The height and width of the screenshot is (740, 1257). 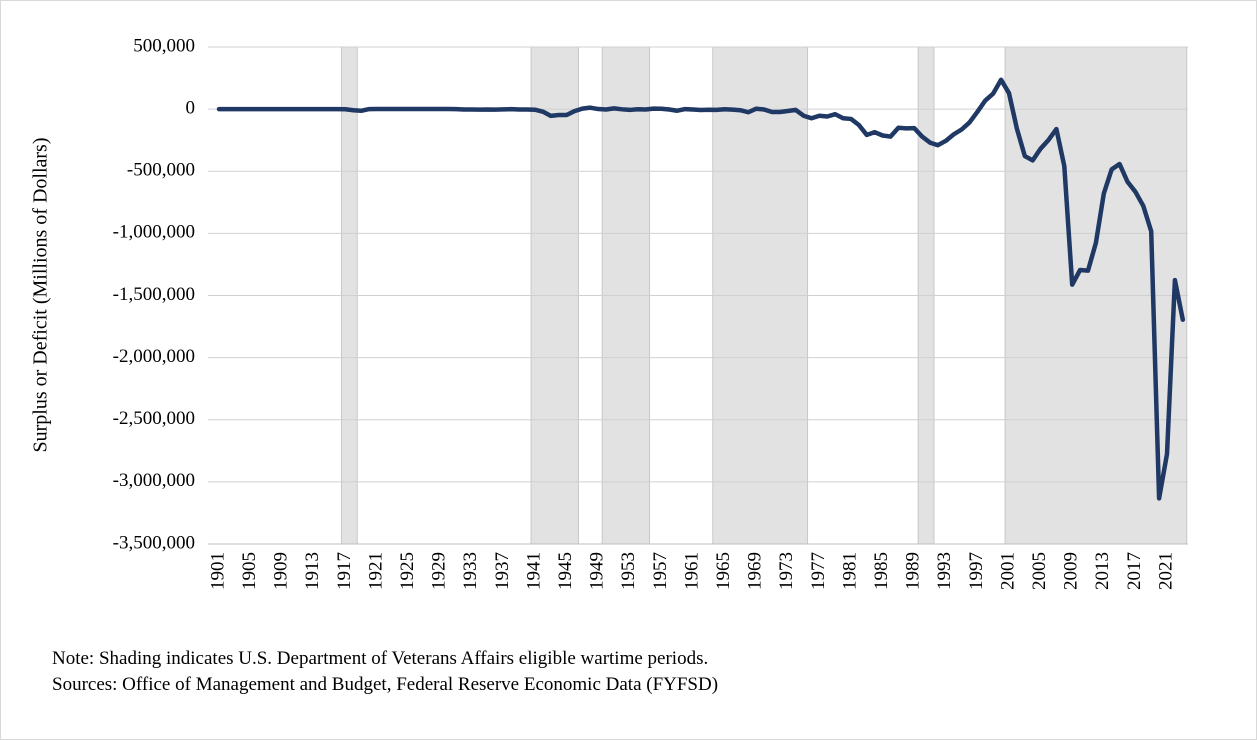 I want to click on x-tick-label: 1997, so click(x=976, y=571).